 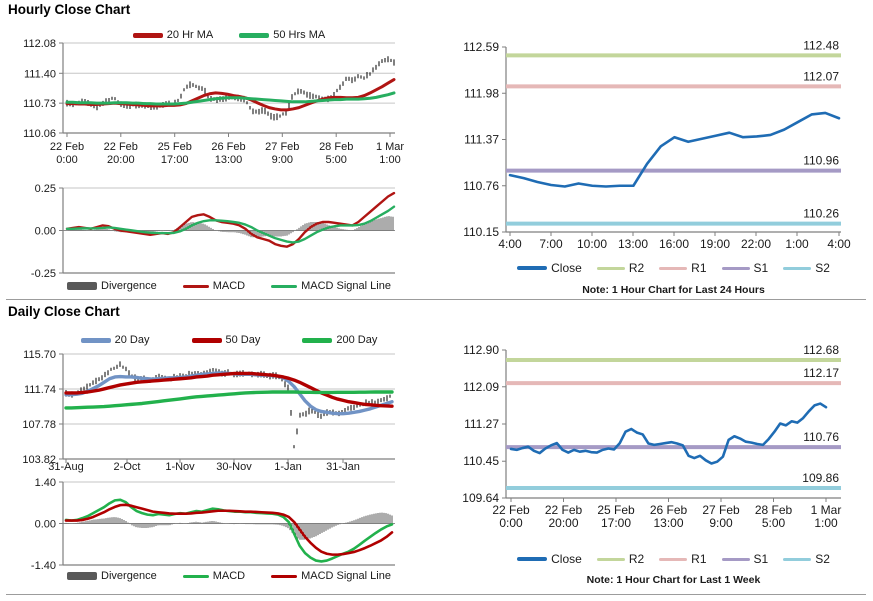 What do you see at coordinates (229, 389) in the screenshot?
I see `series-50-day` at bounding box center [229, 389].